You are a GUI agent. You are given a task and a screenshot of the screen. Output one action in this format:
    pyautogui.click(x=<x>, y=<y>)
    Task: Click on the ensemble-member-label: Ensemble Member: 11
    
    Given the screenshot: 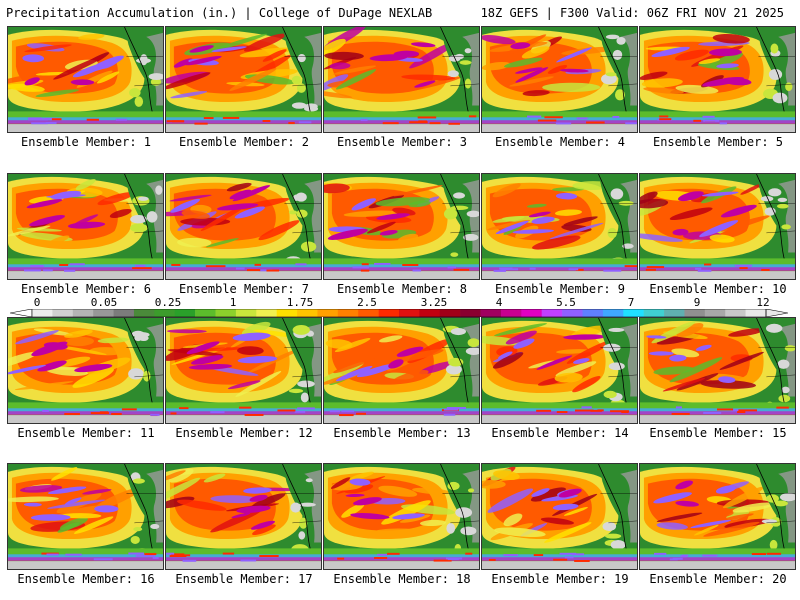 What is the action you would take?
    pyautogui.click(x=86, y=433)
    